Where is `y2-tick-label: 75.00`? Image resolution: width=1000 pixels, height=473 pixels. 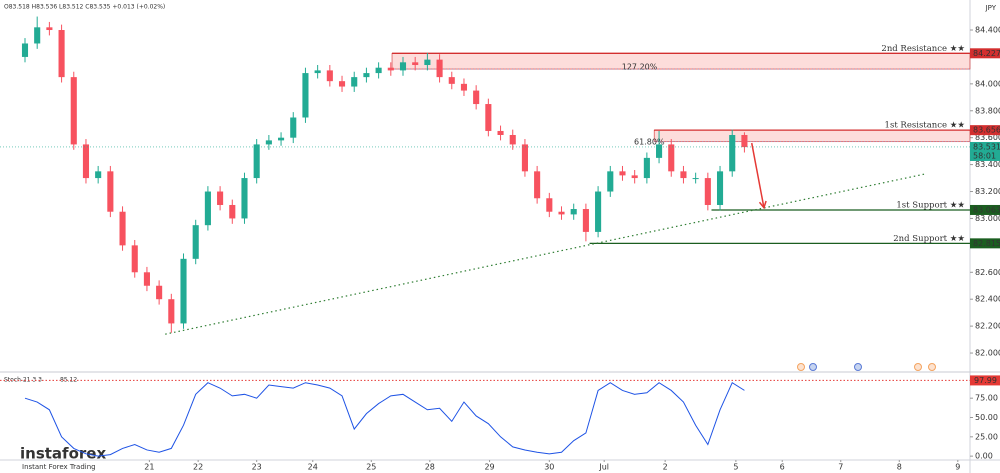 y2-tick-label: 75.00 is located at coordinates (986, 398).